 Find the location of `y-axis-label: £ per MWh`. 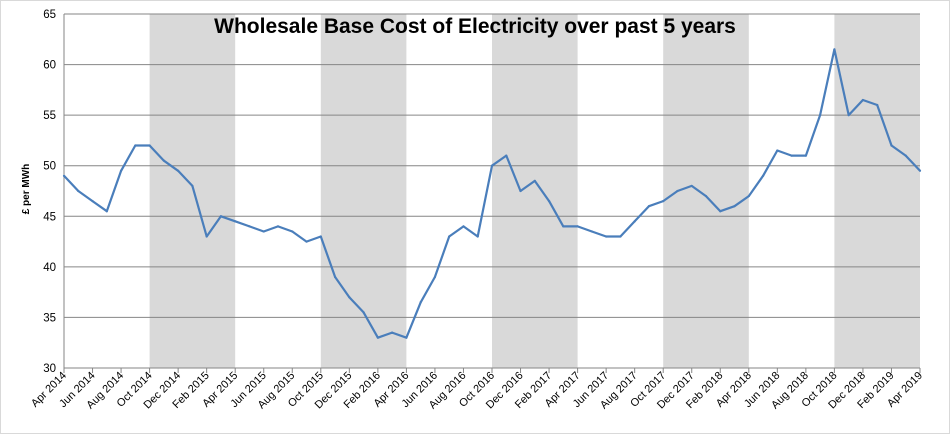

y-axis-label: £ per MWh is located at coordinates (26, 189).